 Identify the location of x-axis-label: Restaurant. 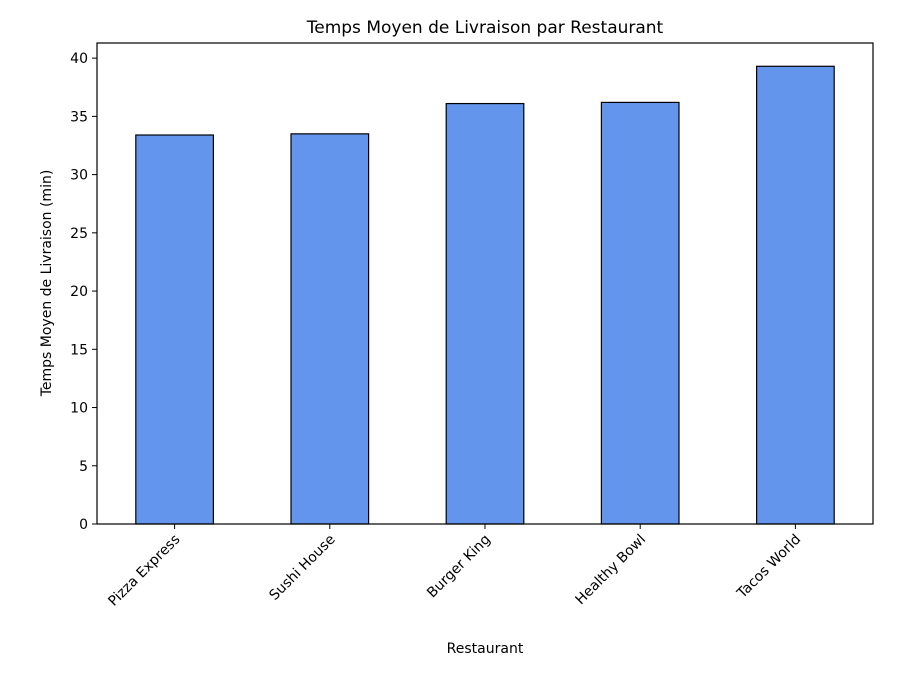
(485, 649).